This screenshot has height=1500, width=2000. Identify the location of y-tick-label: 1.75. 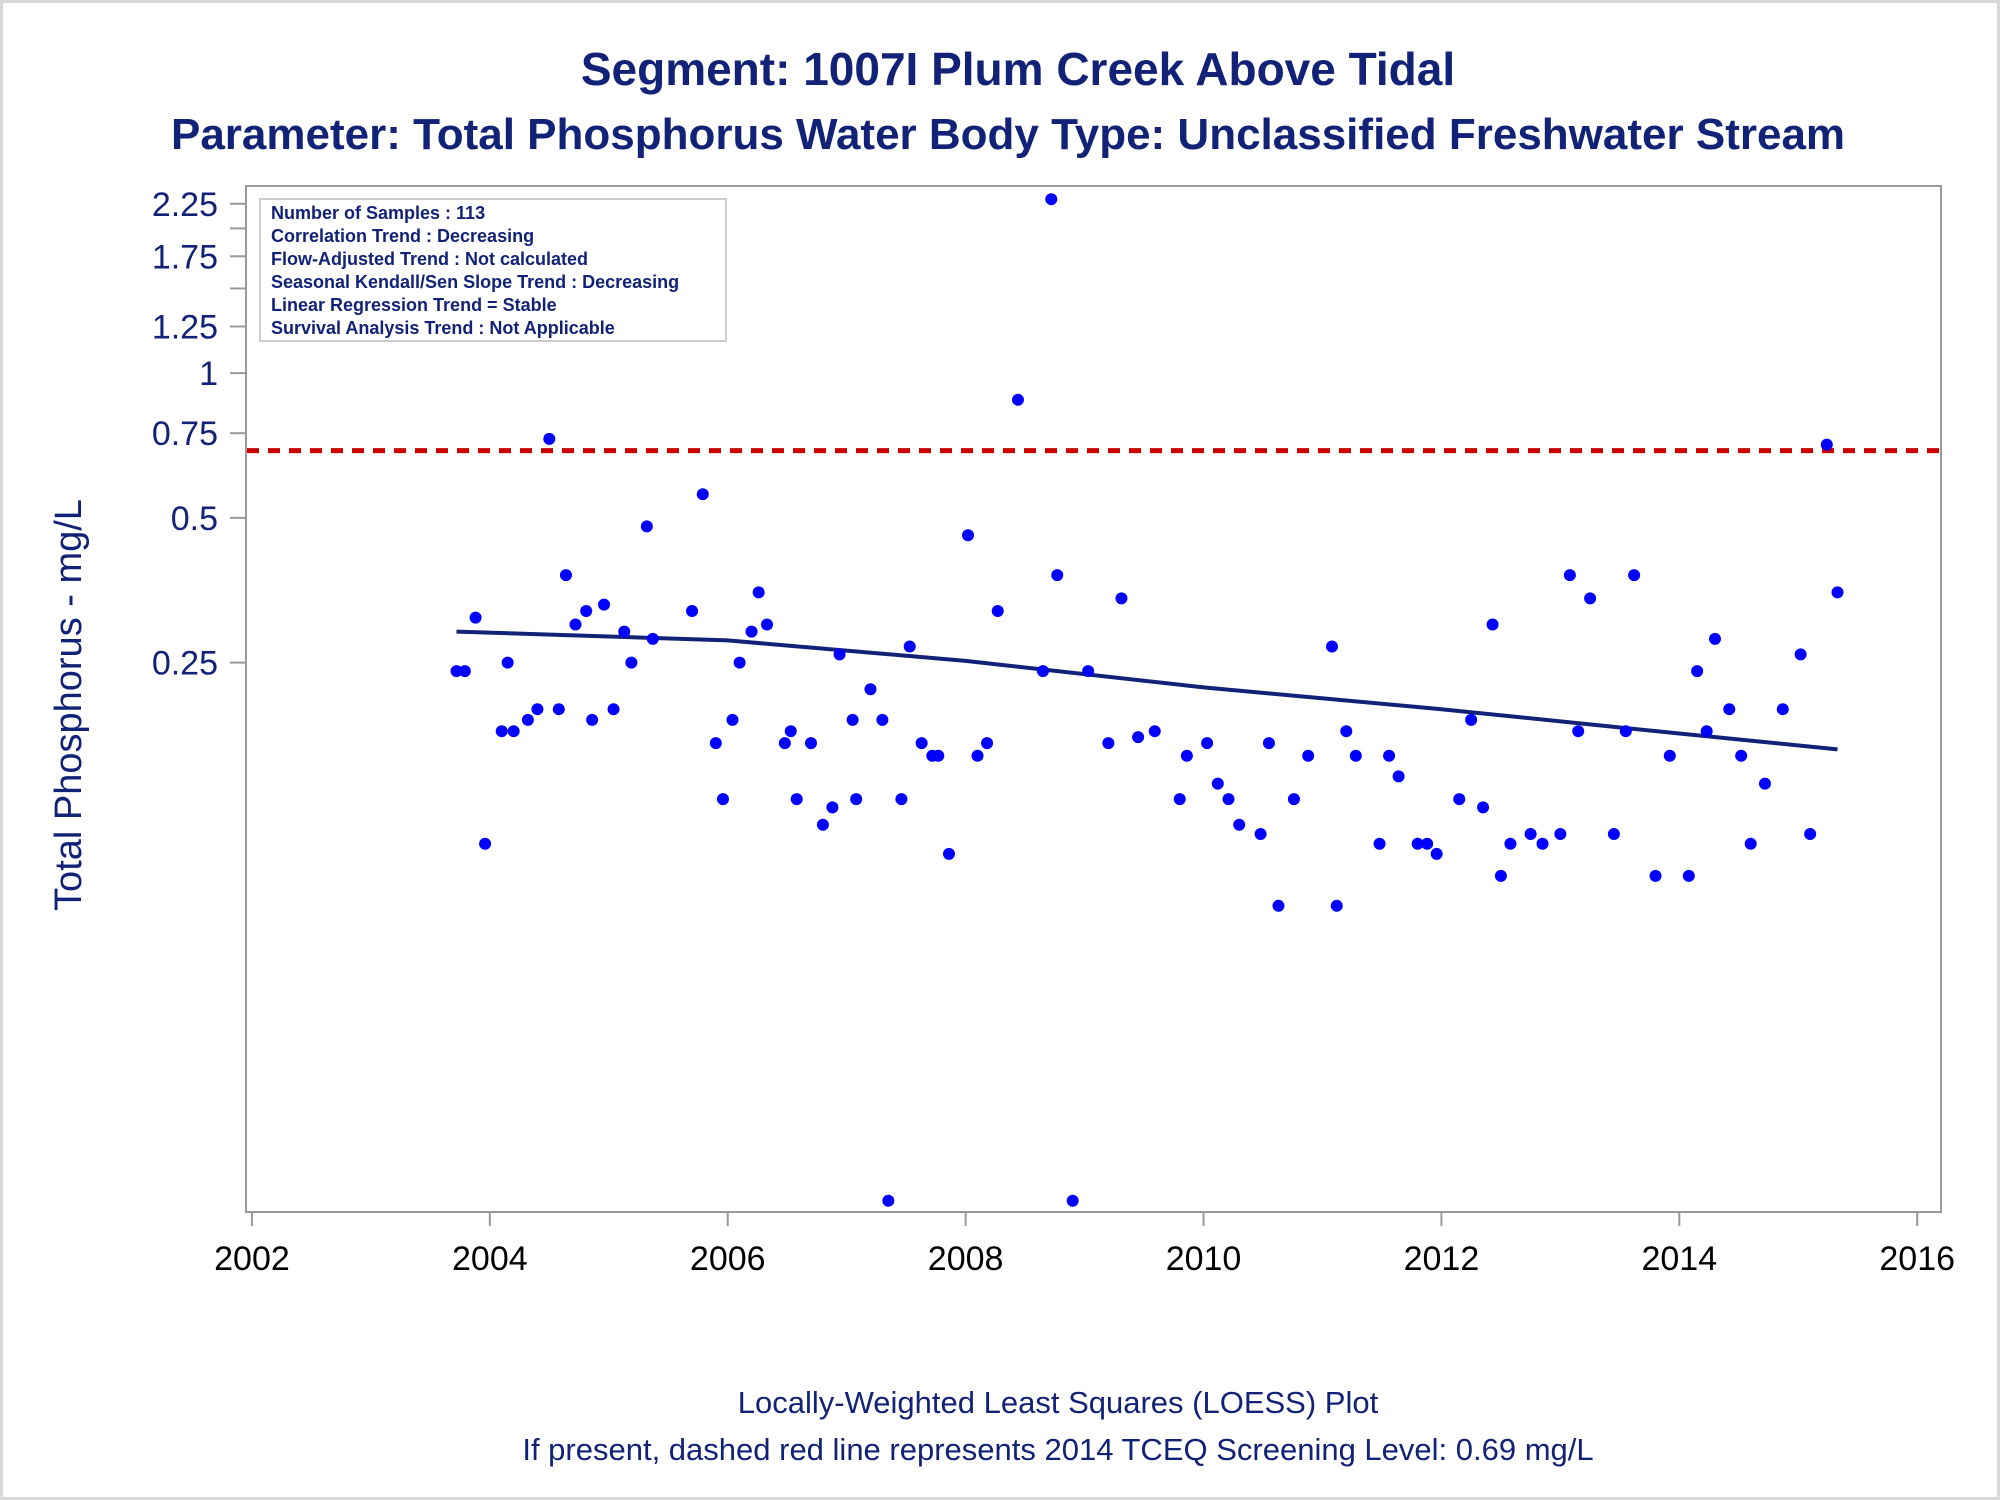
(185, 257).